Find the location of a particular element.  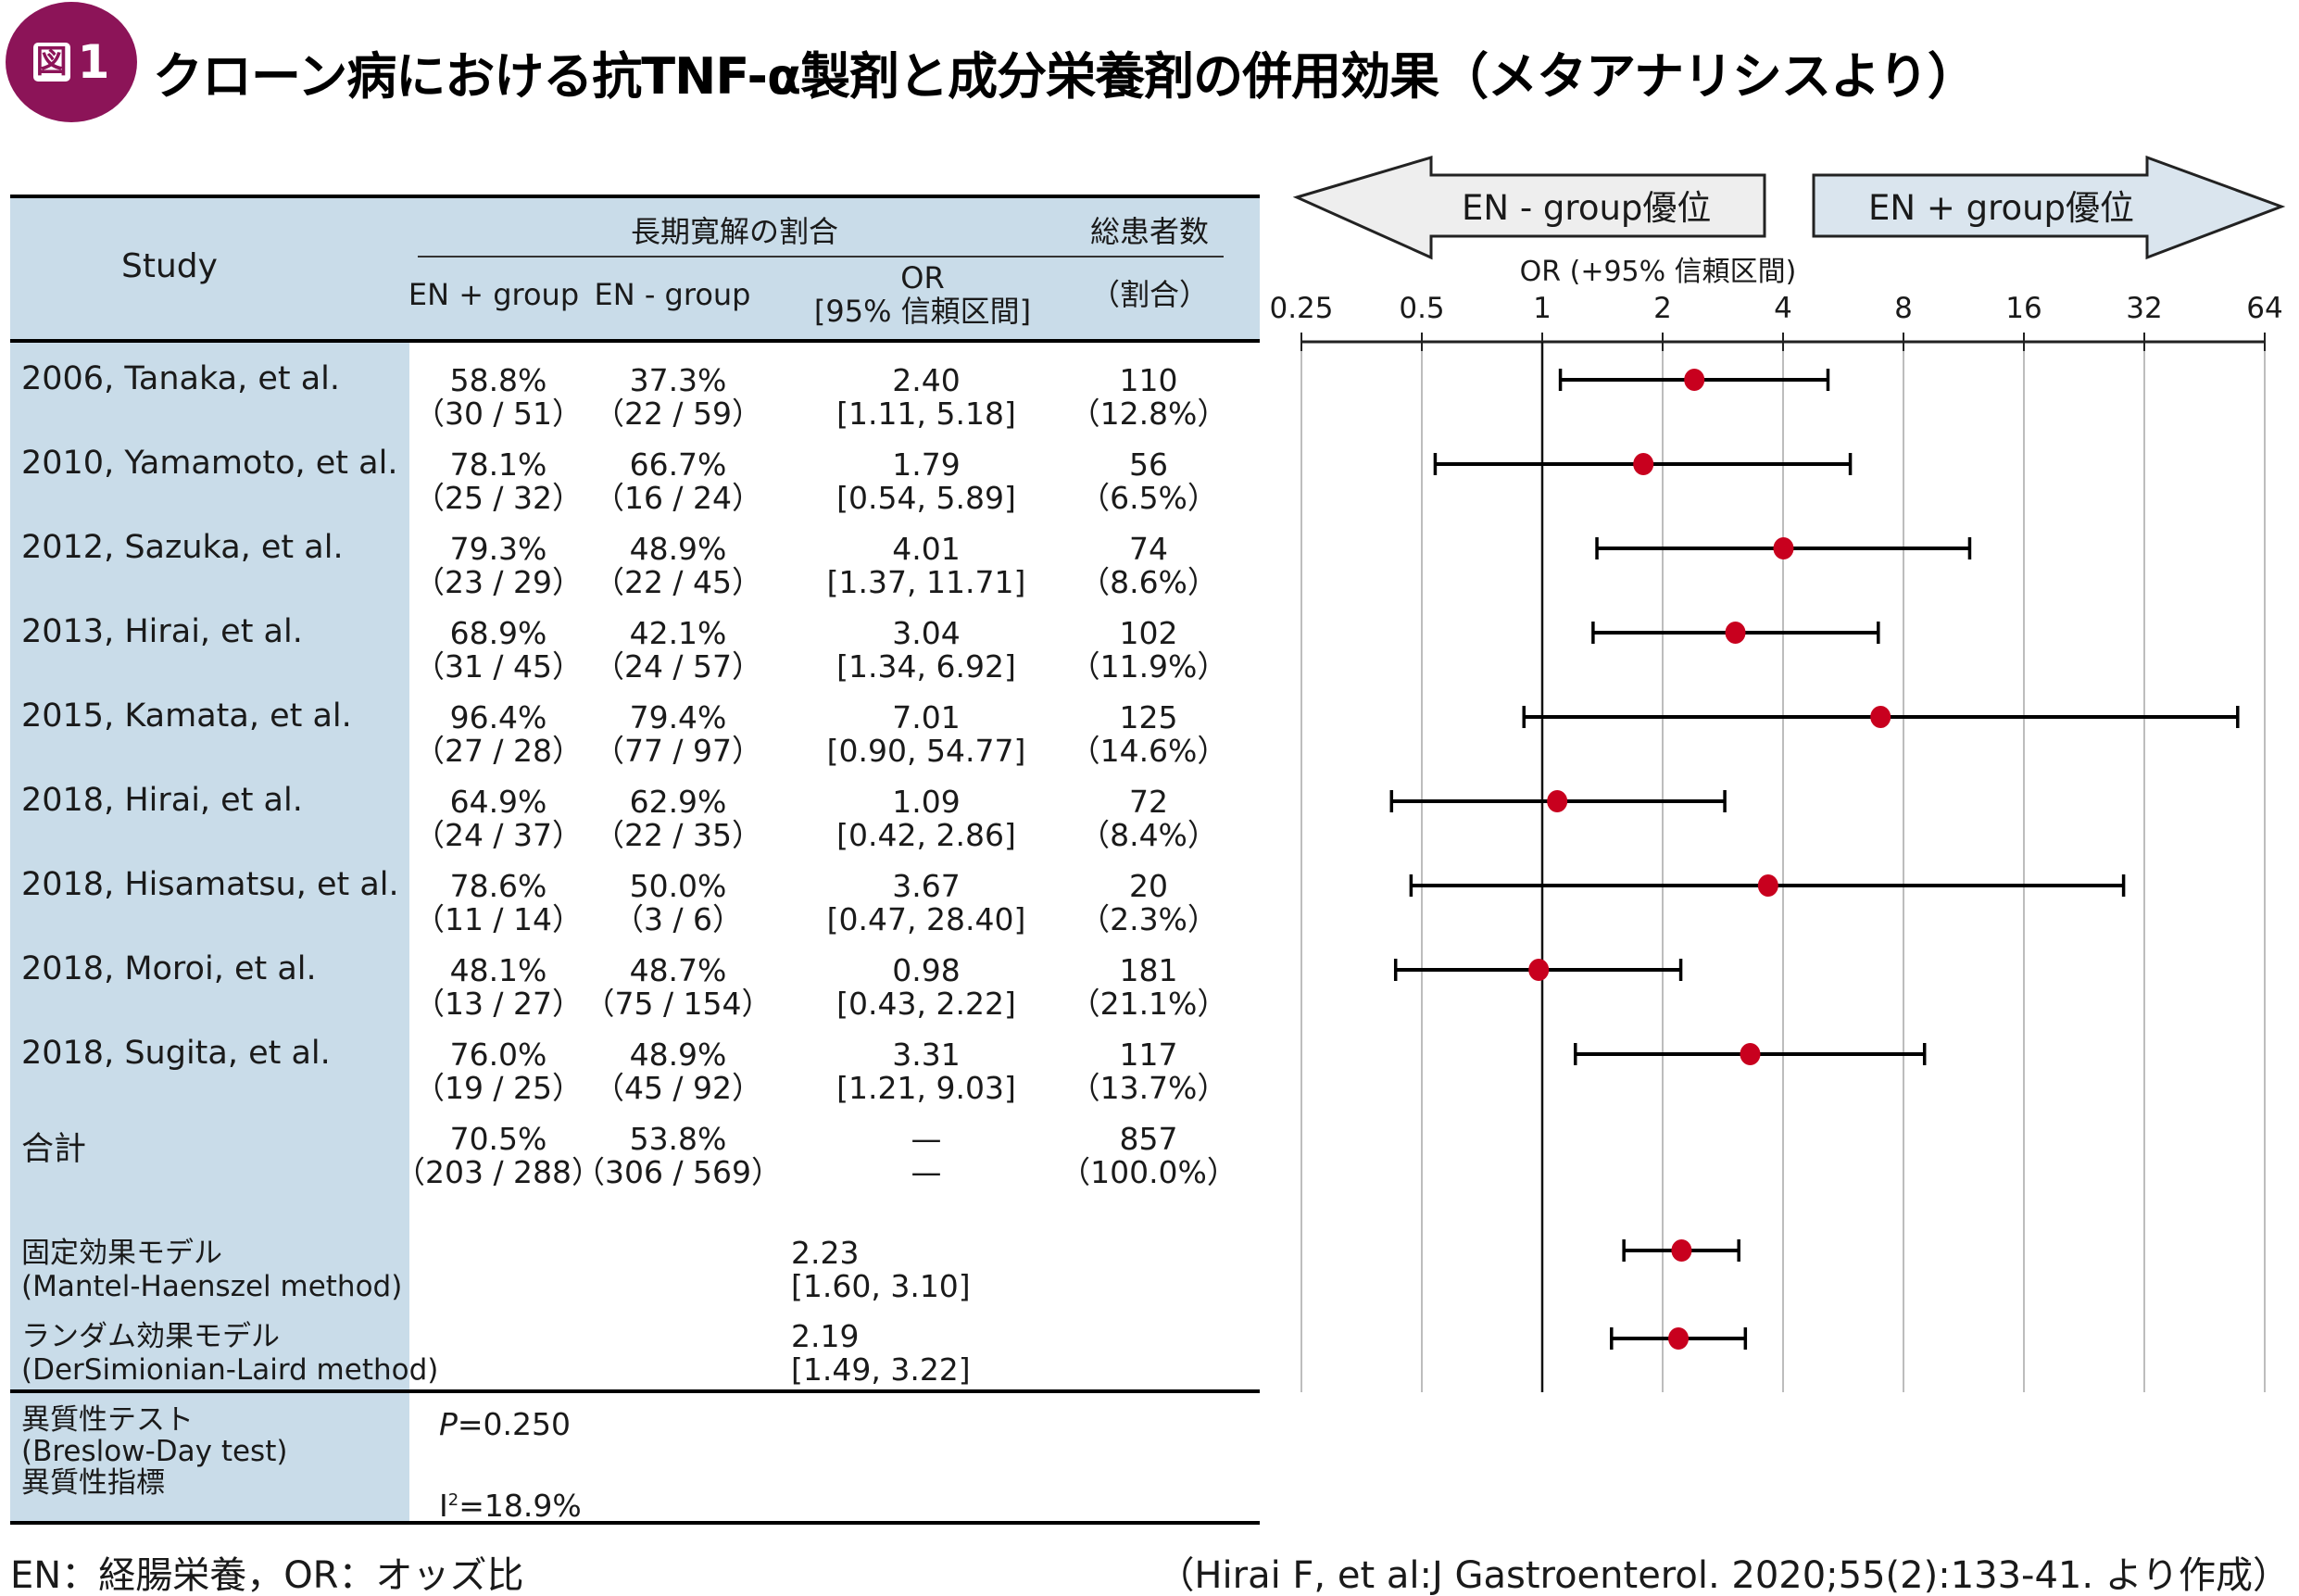

en-minus-cell: 42.1% （24 / 57） is located at coordinates (678, 650).